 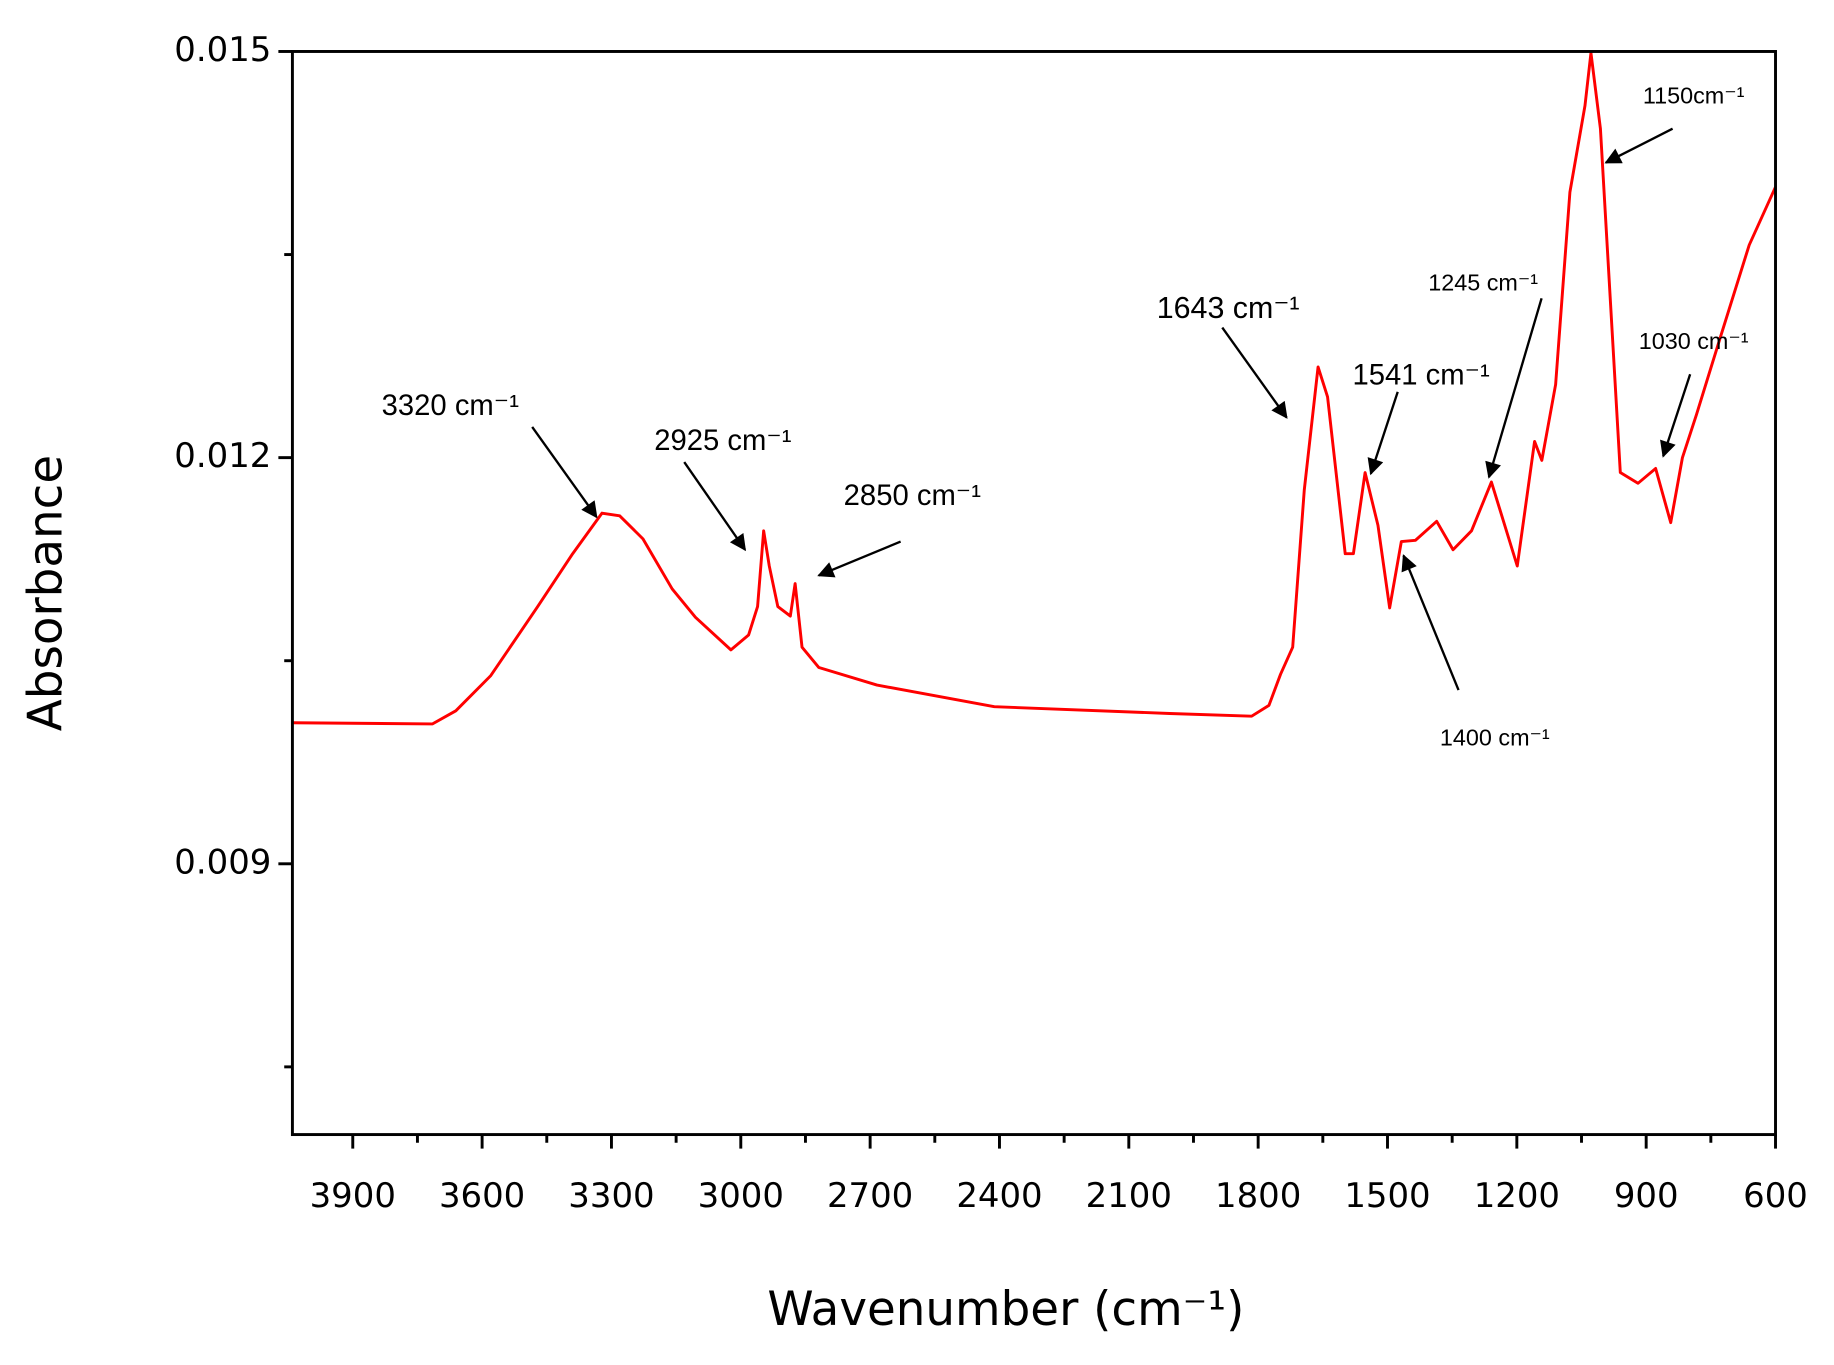 What do you see at coordinates (1228, 308) in the screenshot?
I see `annotation: 1643 cm⁻¹` at bounding box center [1228, 308].